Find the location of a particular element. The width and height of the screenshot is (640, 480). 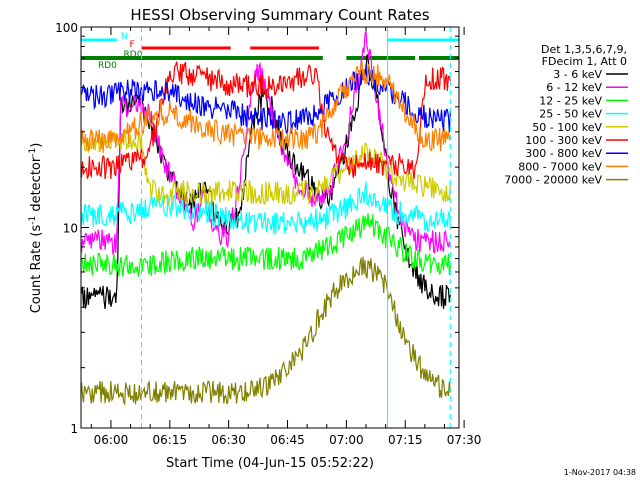

saa-flag-label-2: RD0 is located at coordinates (133, 55).